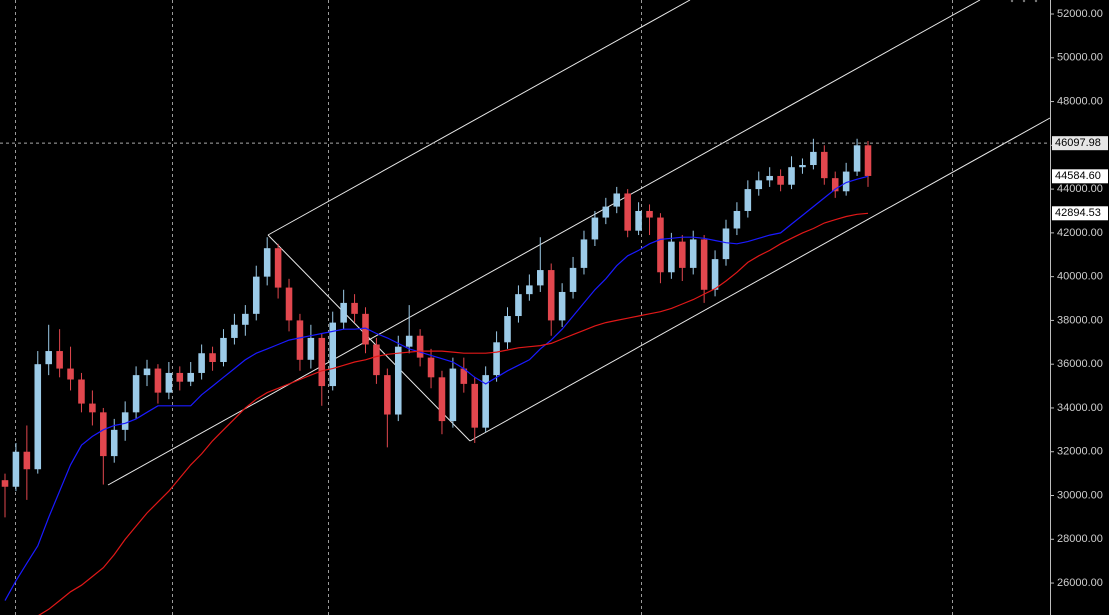 Image resolution: width=1109 pixels, height=615 pixels. Describe the element at coordinates (1080, 495) in the screenshot. I see `y-tick-label: 30000.00` at that location.